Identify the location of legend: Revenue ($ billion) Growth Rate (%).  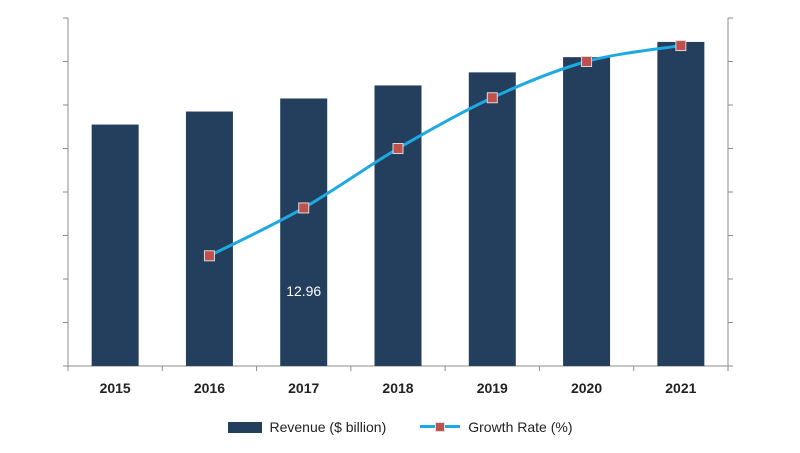
(400, 427).